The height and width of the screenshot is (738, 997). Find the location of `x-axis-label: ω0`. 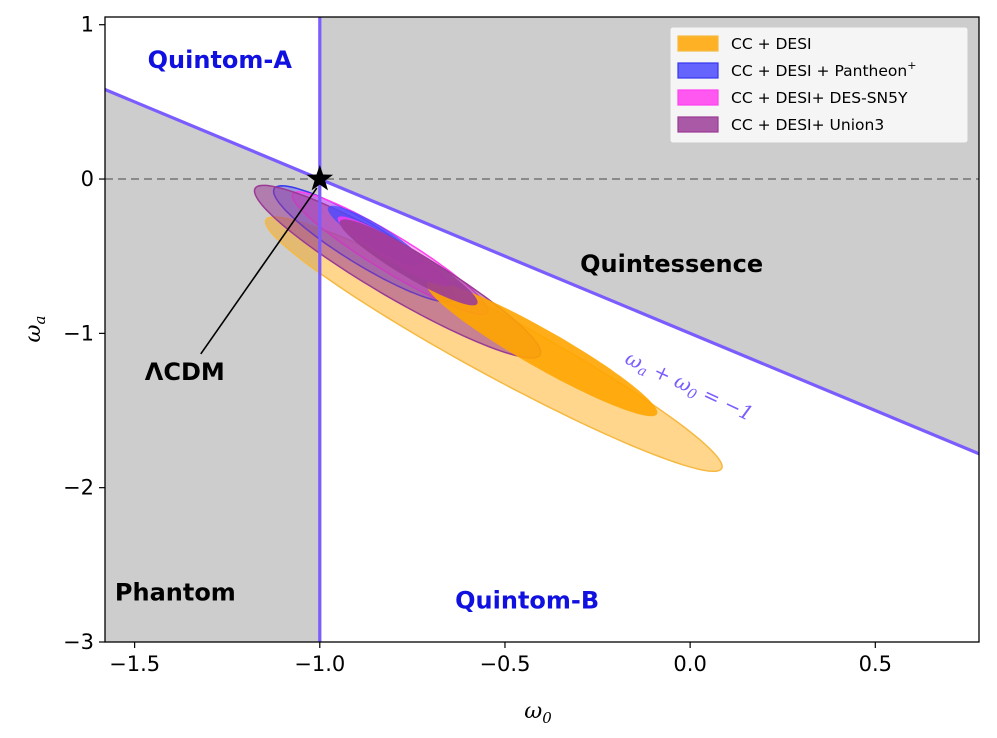

x-axis-label: ω0 is located at coordinates (538, 713).